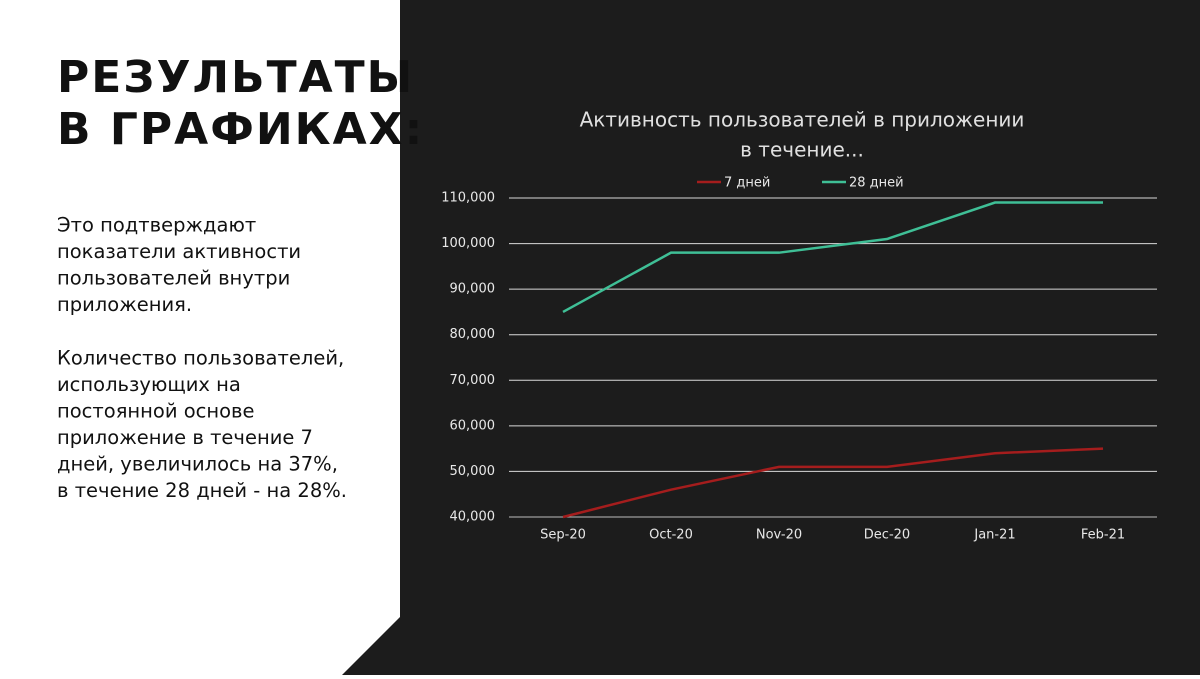  What do you see at coordinates (887, 535) in the screenshot?
I see `x-tick-label: Dec-20` at bounding box center [887, 535].